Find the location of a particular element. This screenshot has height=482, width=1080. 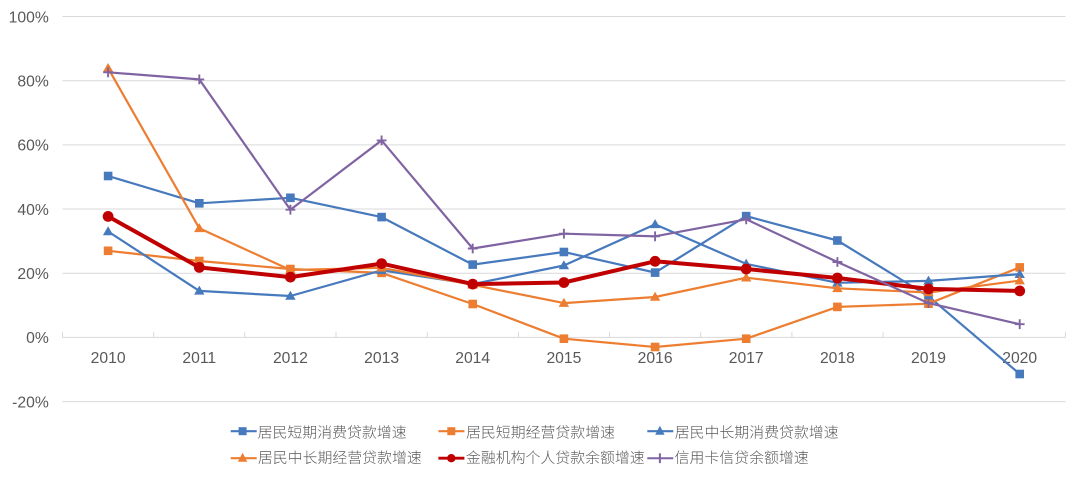

svg-text: 2013 is located at coordinates (381, 358).